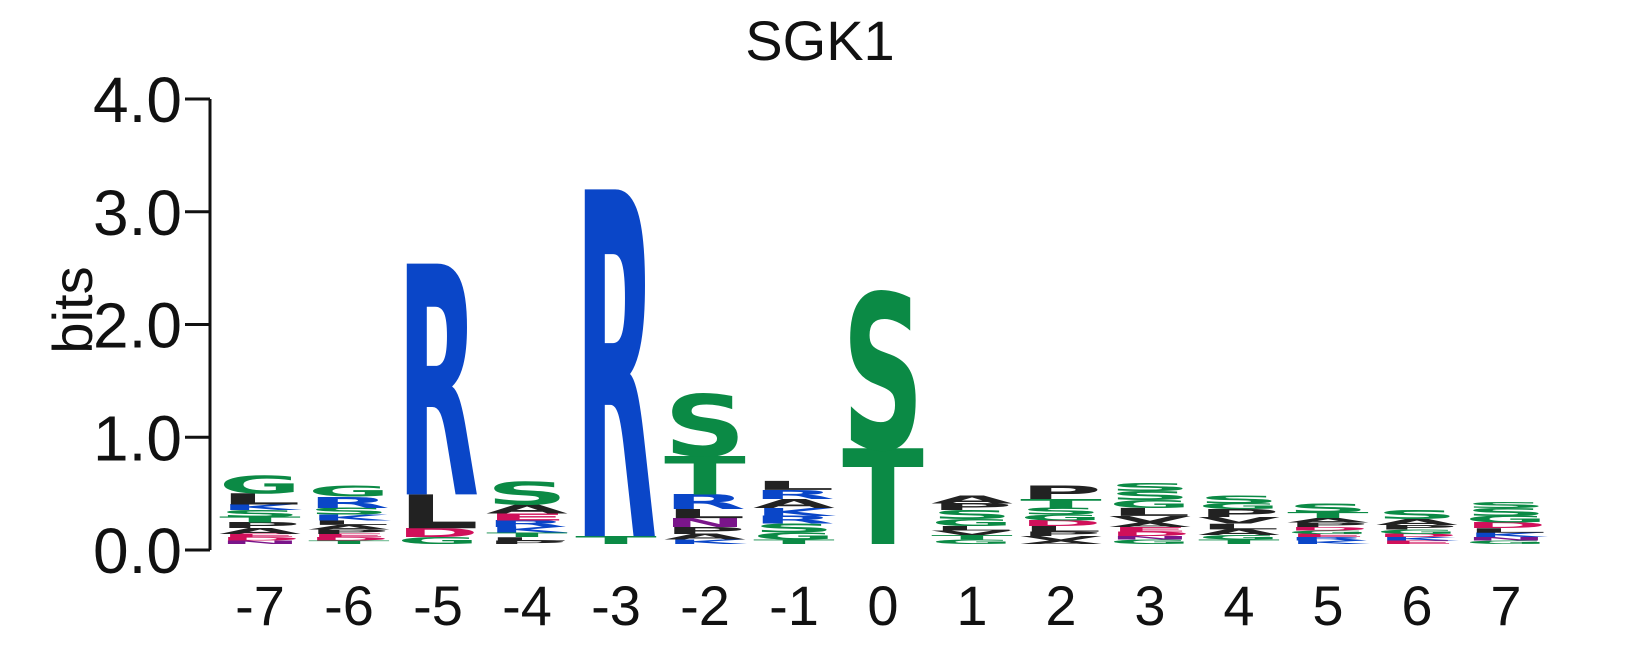 This screenshot has height=661, width=1639. I want to click on x-axis-ticks: -7 -6 -5 -4 -3 -2 -1 0 1 2 3 4 5 6 7, so click(878, 605).